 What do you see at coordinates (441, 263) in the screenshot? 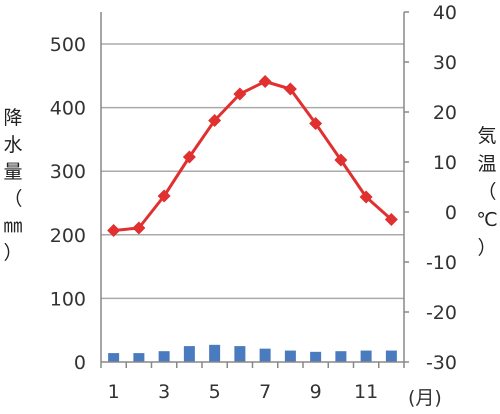
I see `right-tick-label: -10` at bounding box center [441, 263].